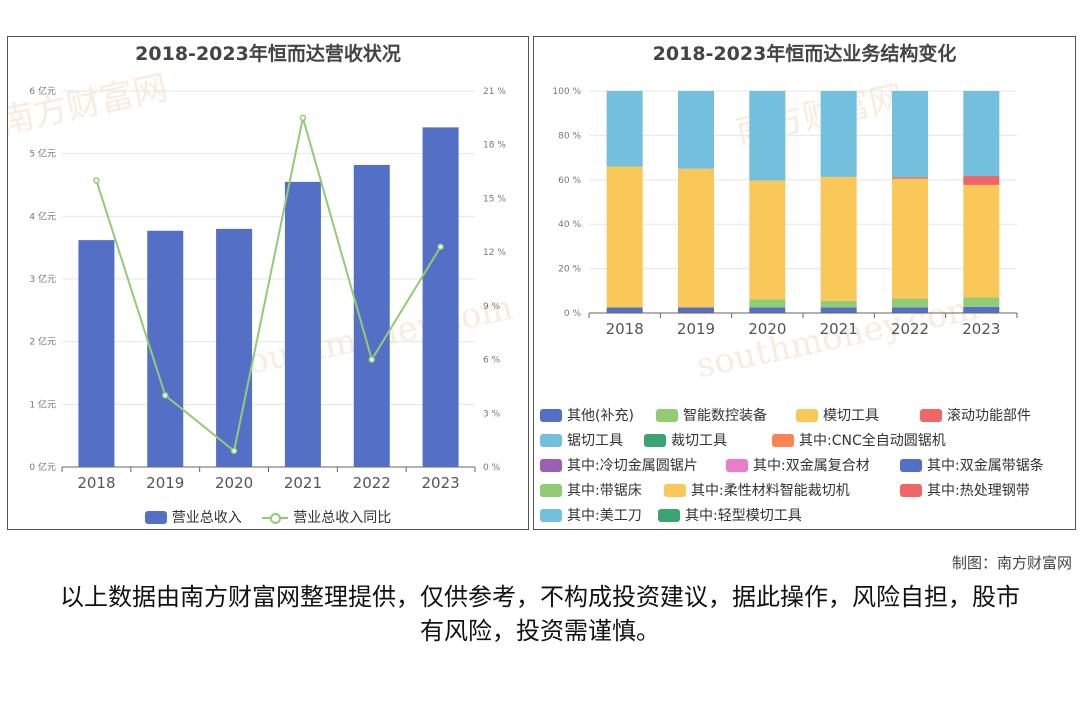  What do you see at coordinates (604, 491) in the screenshot?
I see `legend-label: 其中:带锯床` at bounding box center [604, 491].